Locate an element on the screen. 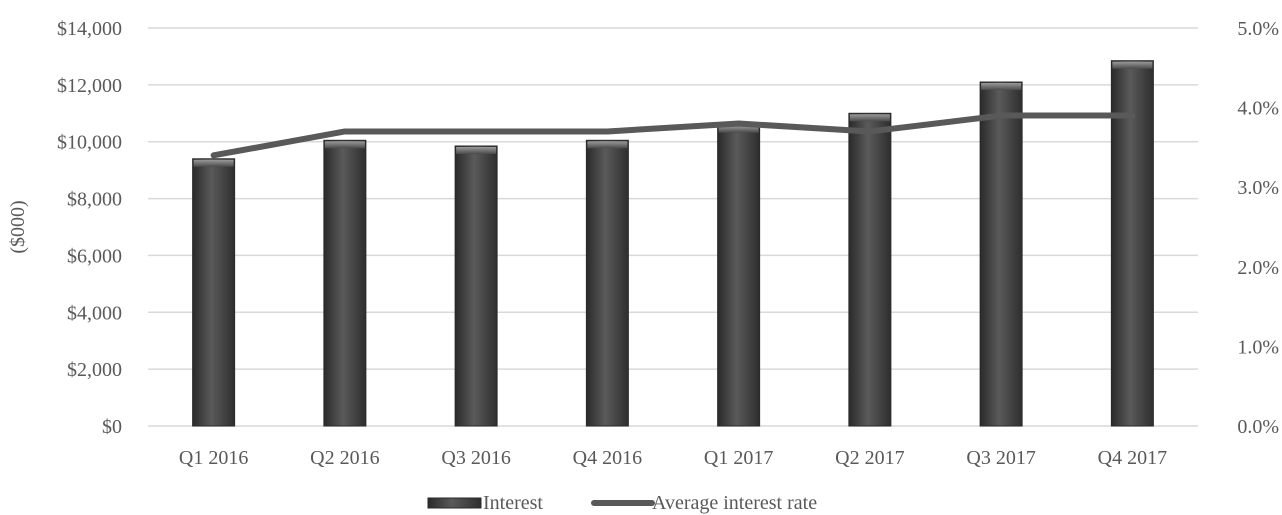  y2-tick-label: 2.0% is located at coordinates (1258, 268).